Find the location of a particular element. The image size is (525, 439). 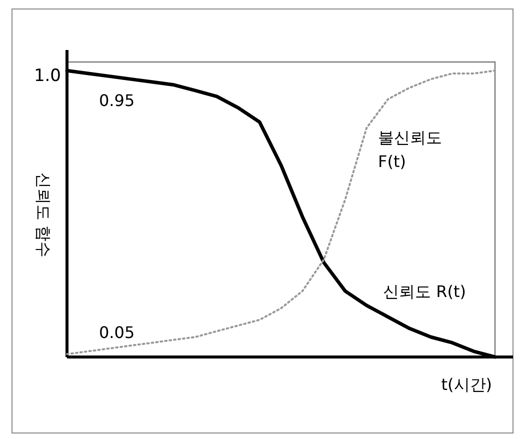

y-axis-title: 신뢰도 함수 is located at coordinates (43, 215).